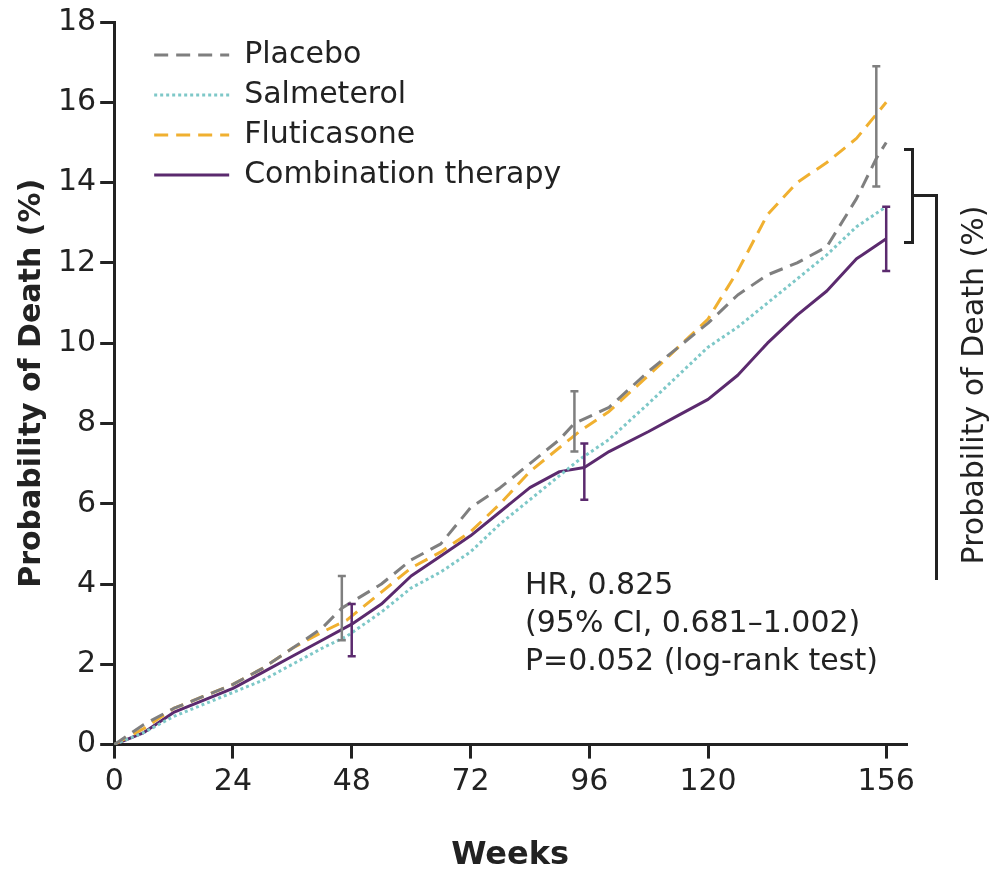 The image size is (1001, 889). I want to click on x-axis-title: Weeks, so click(510, 853).